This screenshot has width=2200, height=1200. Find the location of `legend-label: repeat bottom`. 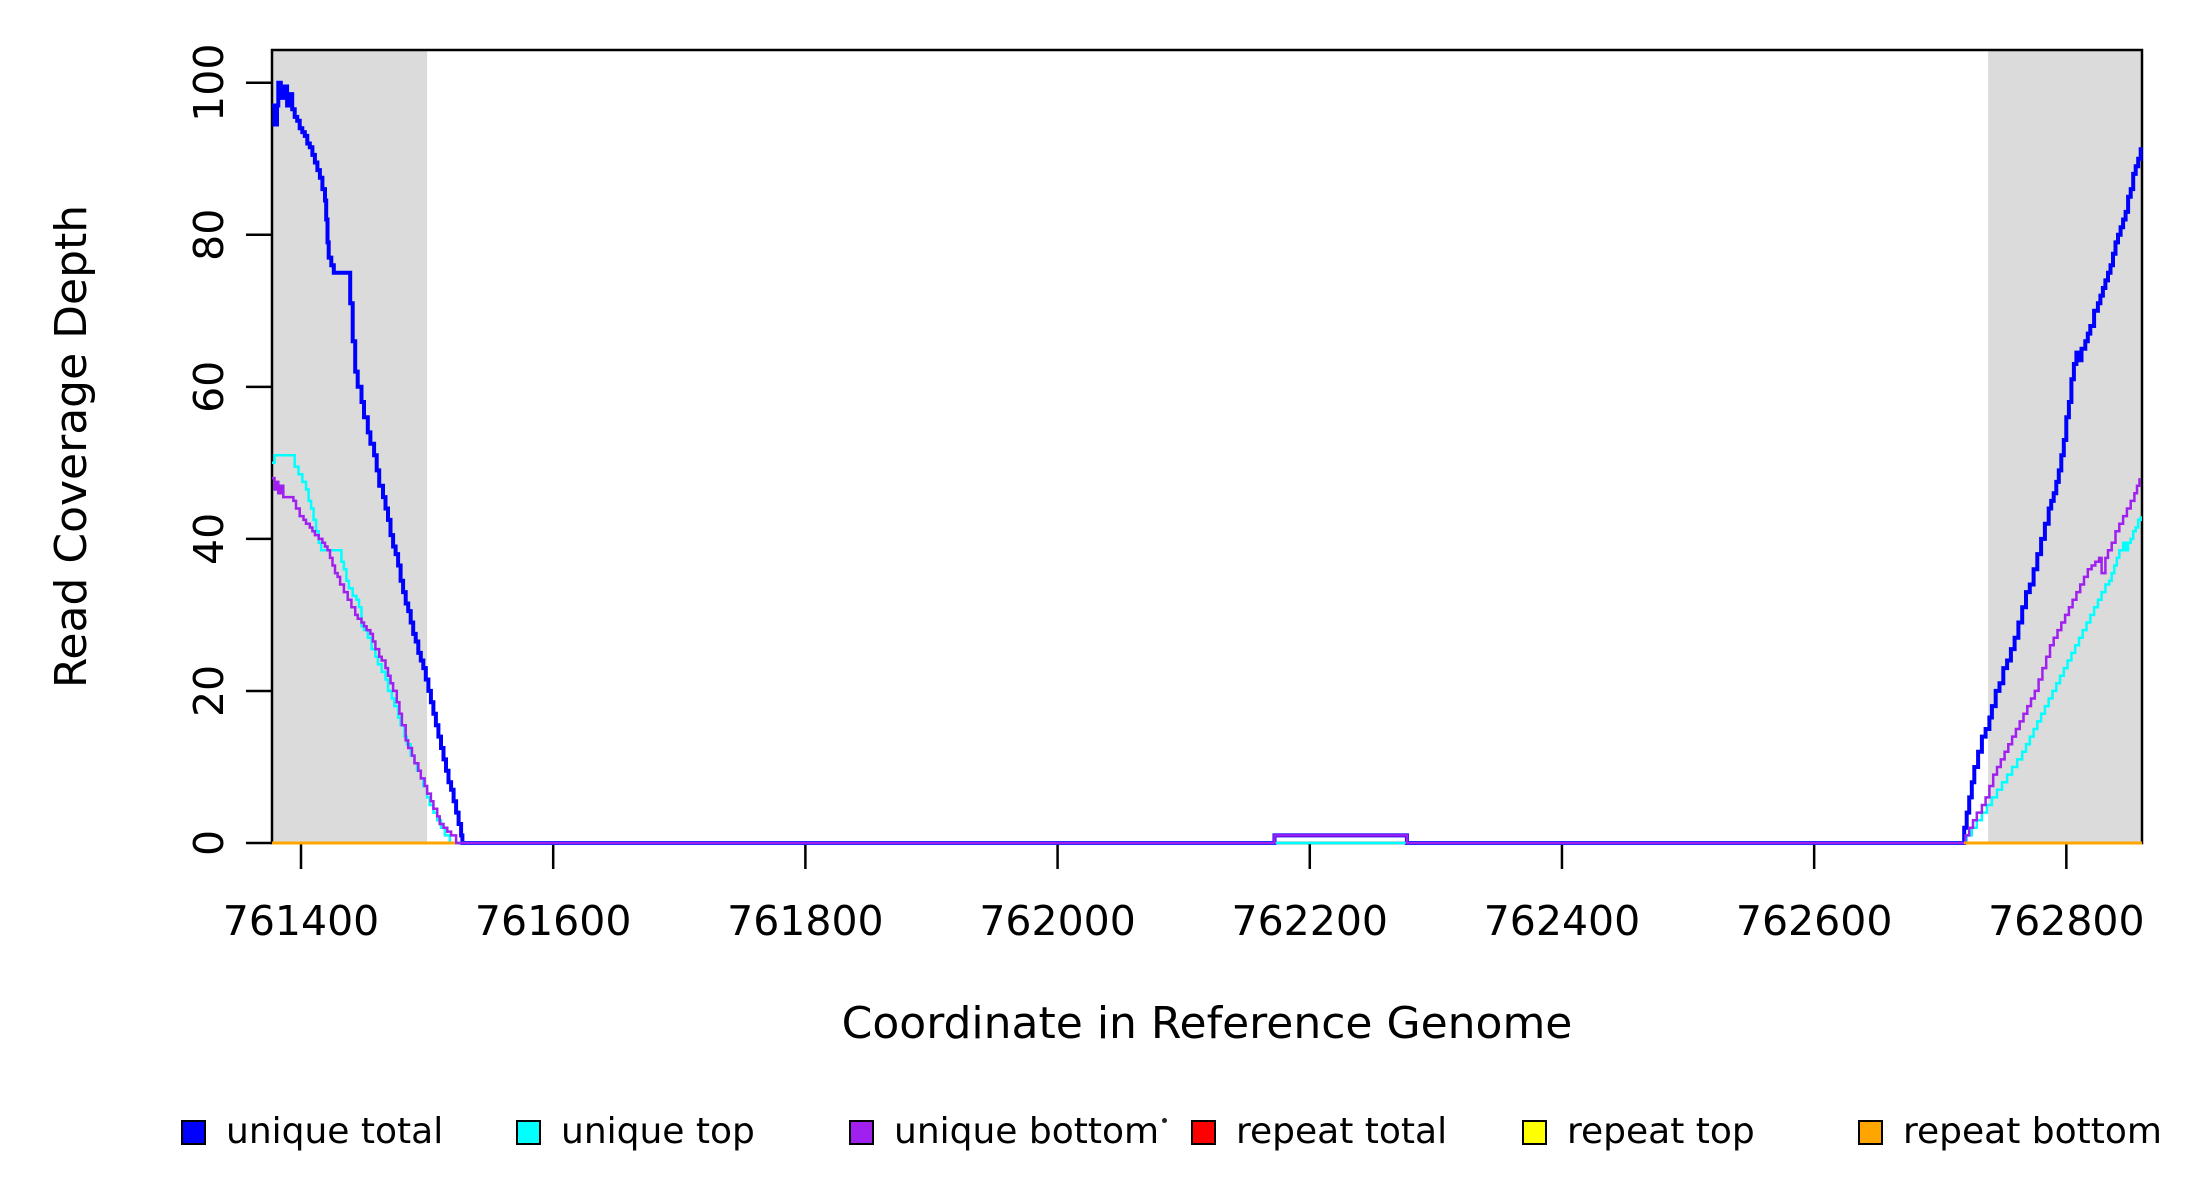

legend-label: repeat bottom is located at coordinates (2032, 1131).